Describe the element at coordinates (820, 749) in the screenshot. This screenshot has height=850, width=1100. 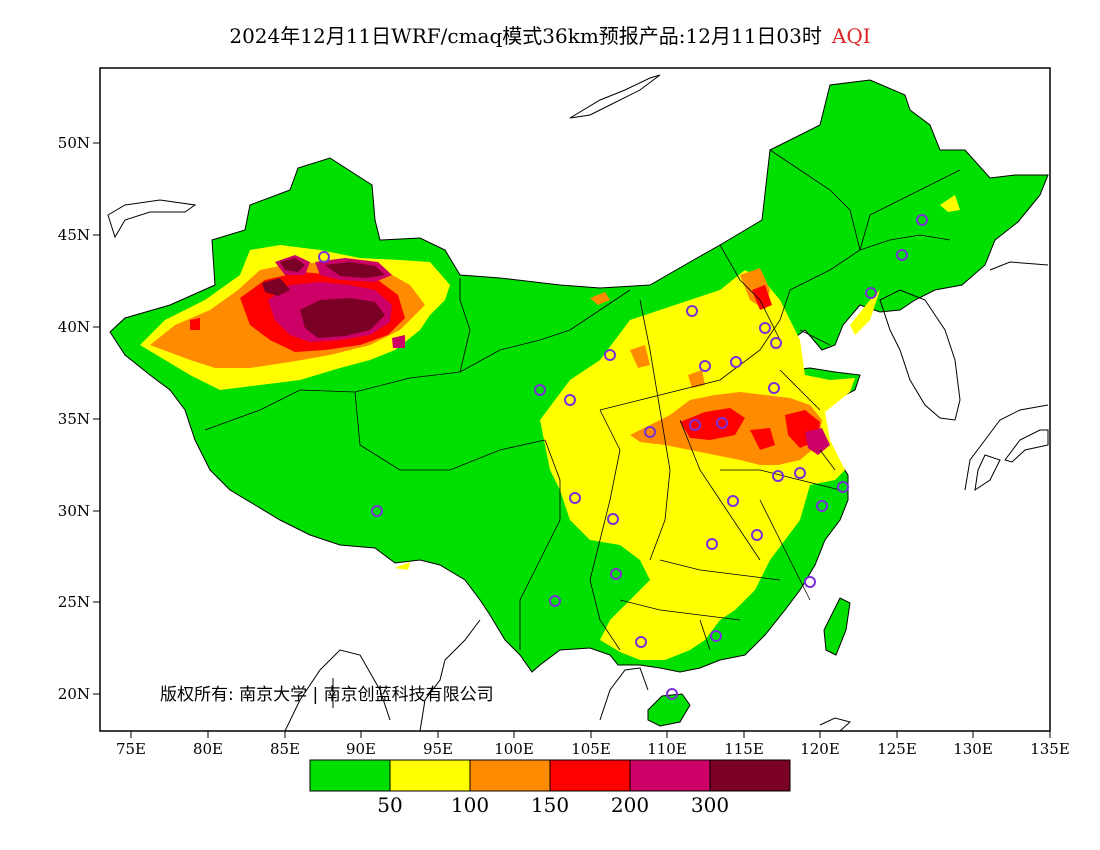
I see `lon-tick-label: 120E` at that location.